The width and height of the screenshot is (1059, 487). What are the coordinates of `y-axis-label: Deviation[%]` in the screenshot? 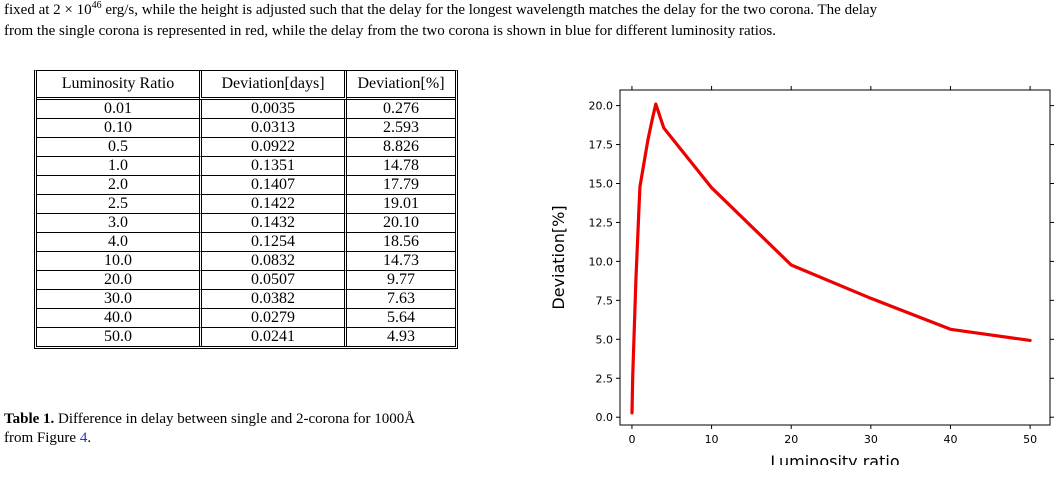 It's located at (558, 257).